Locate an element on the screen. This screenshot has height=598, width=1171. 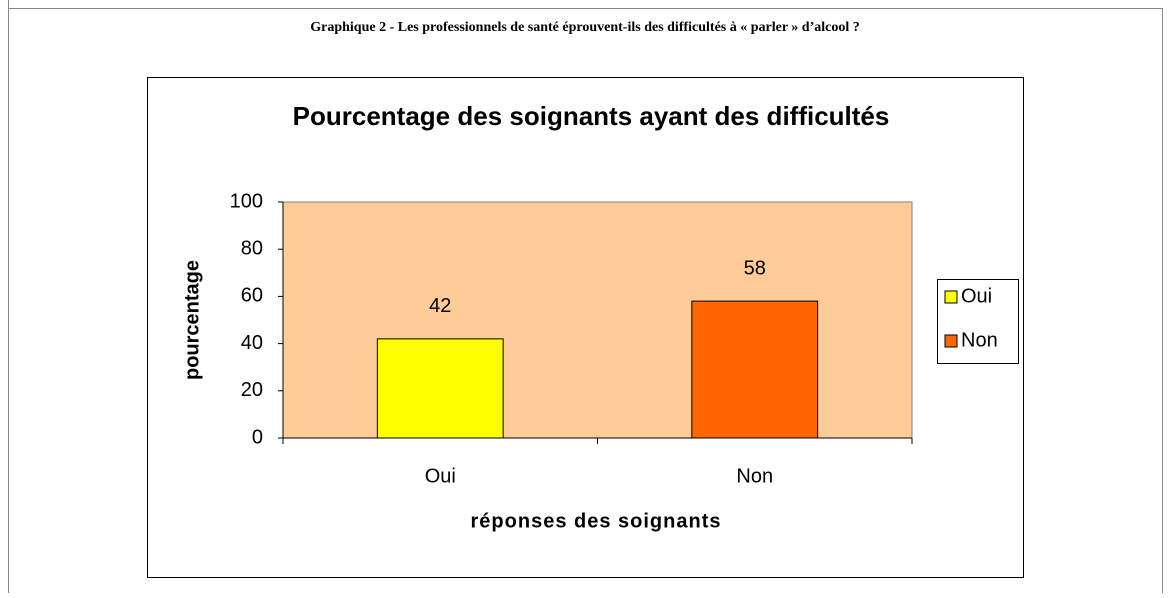
x-tick-label: Non is located at coordinates (754, 476).